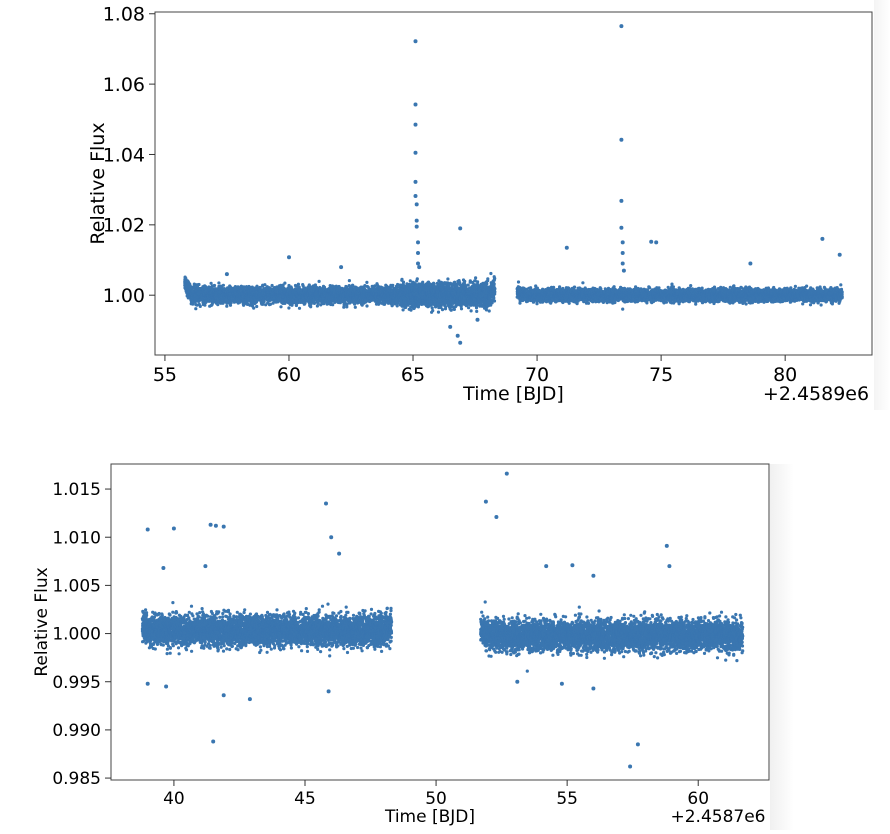 This screenshot has height=834, width=890. What do you see at coordinates (882, 205) in the screenshot?
I see `edge-shadow-top` at bounding box center [882, 205].